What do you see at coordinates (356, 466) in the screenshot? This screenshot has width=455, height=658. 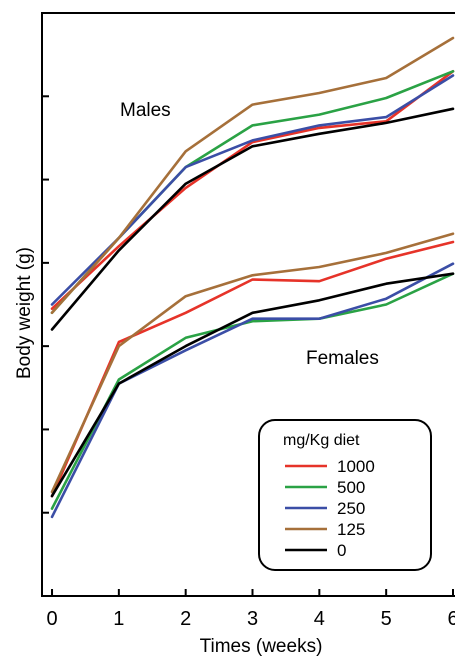 I see `legend-label: 1000` at bounding box center [356, 466].